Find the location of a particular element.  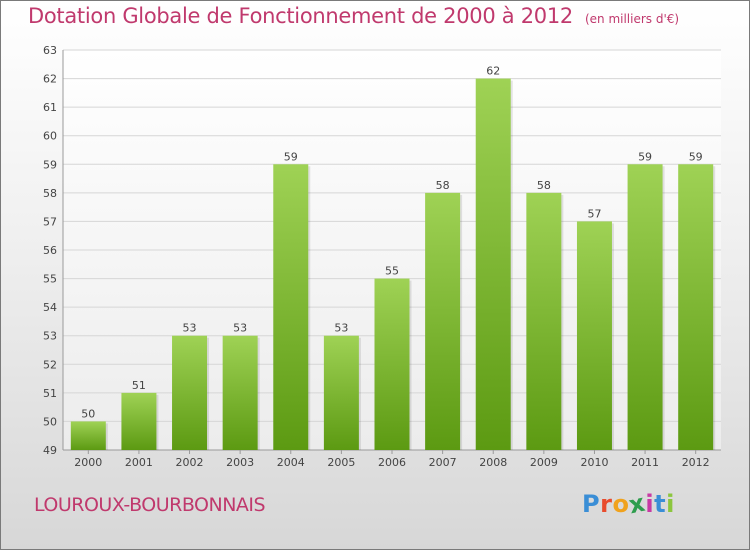

y-tick-label: 62 is located at coordinates (50, 79).